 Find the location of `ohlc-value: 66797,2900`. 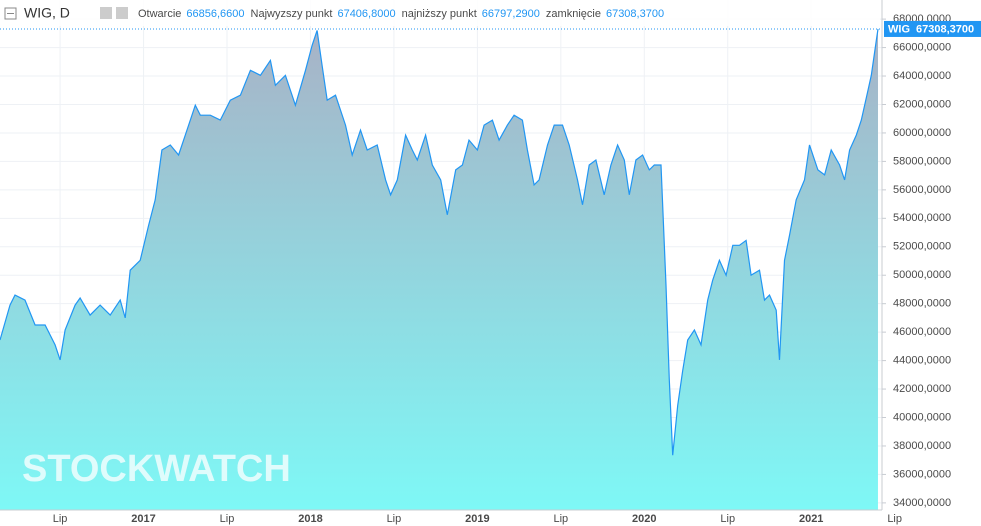

ohlc-value: 66797,2900 is located at coordinates (511, 14).